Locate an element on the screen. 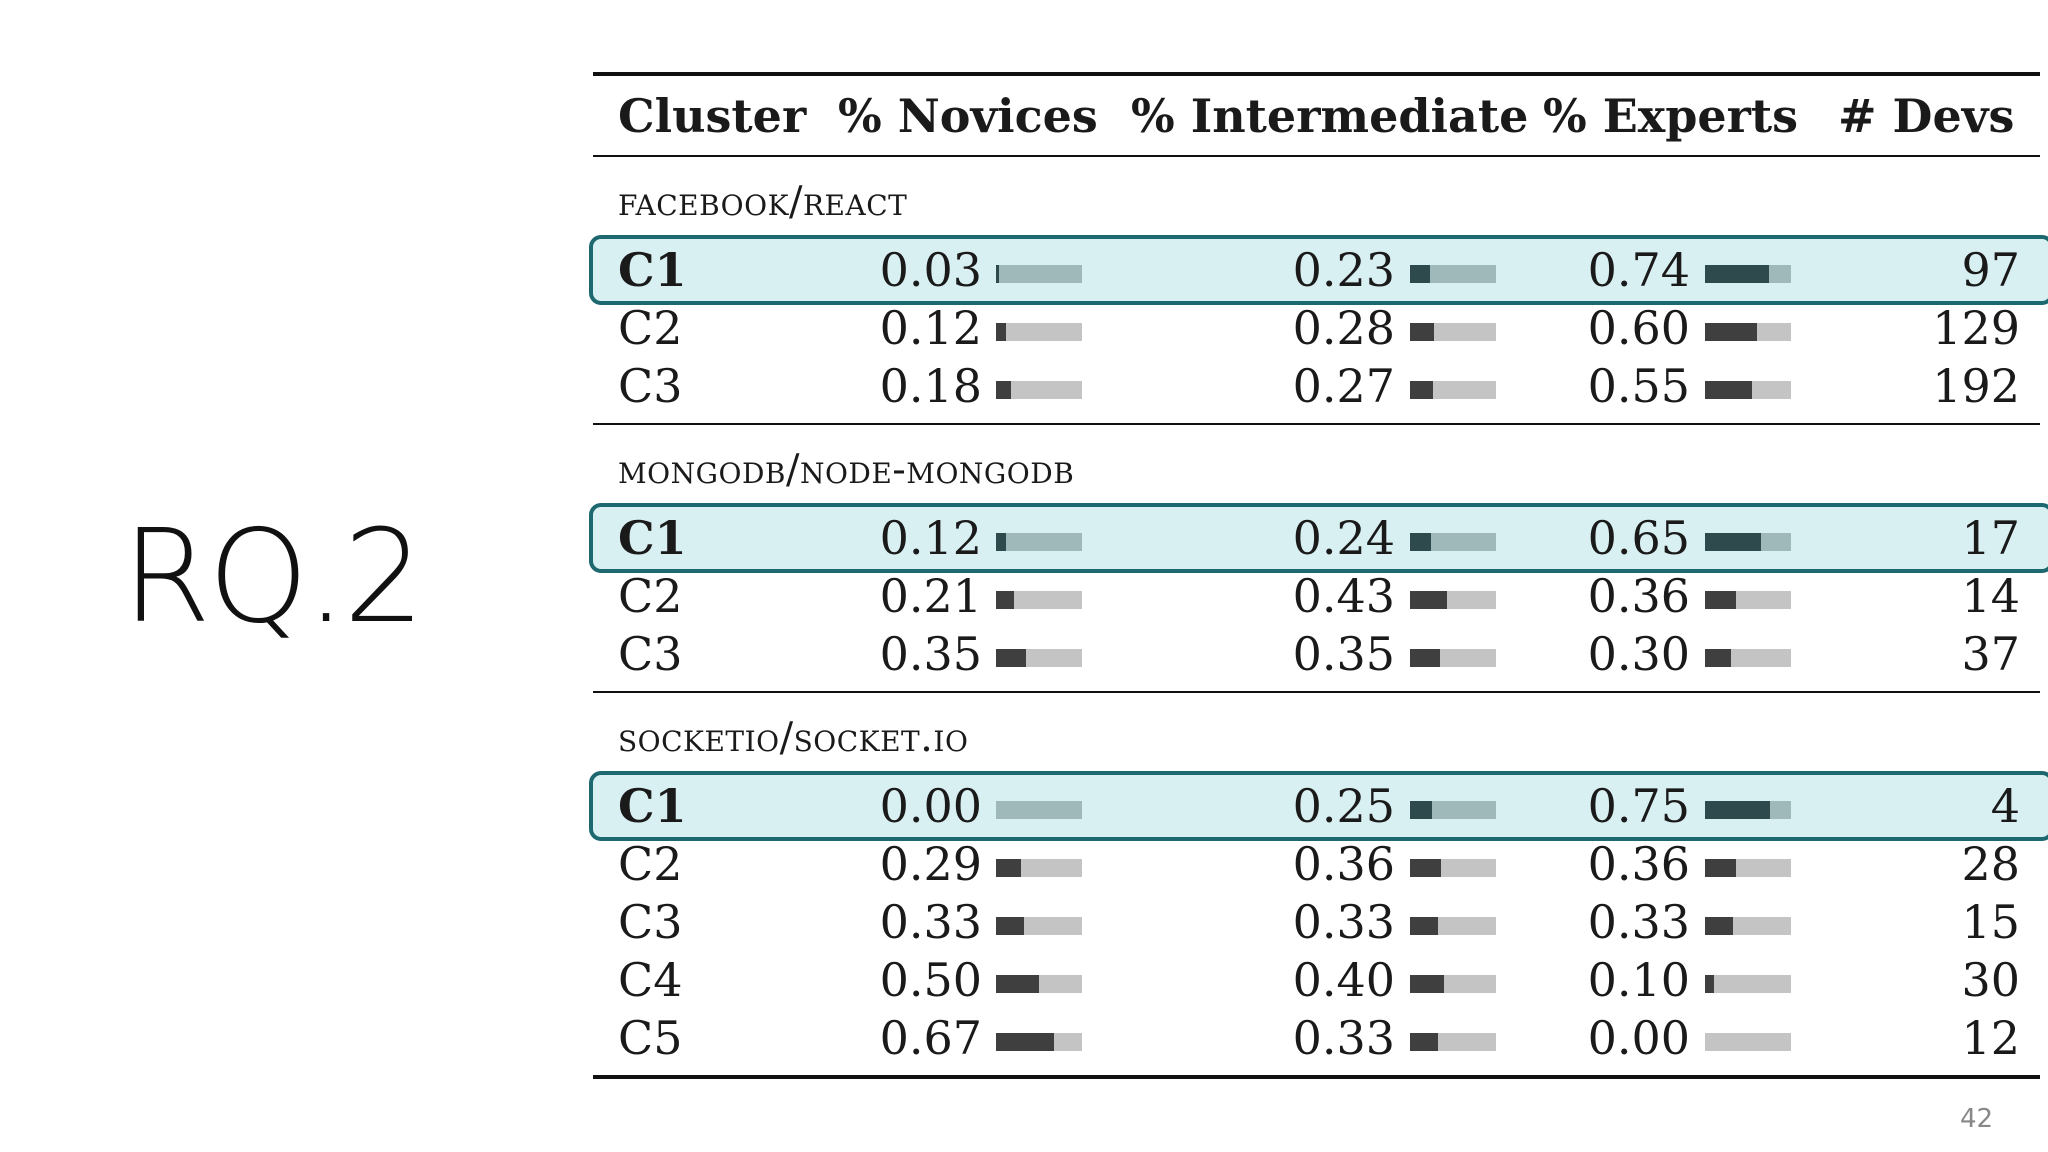 This screenshot has width=2048, height=1152. table-row: C1 0.03 0.23 0.74 97 is located at coordinates (1024, 270).